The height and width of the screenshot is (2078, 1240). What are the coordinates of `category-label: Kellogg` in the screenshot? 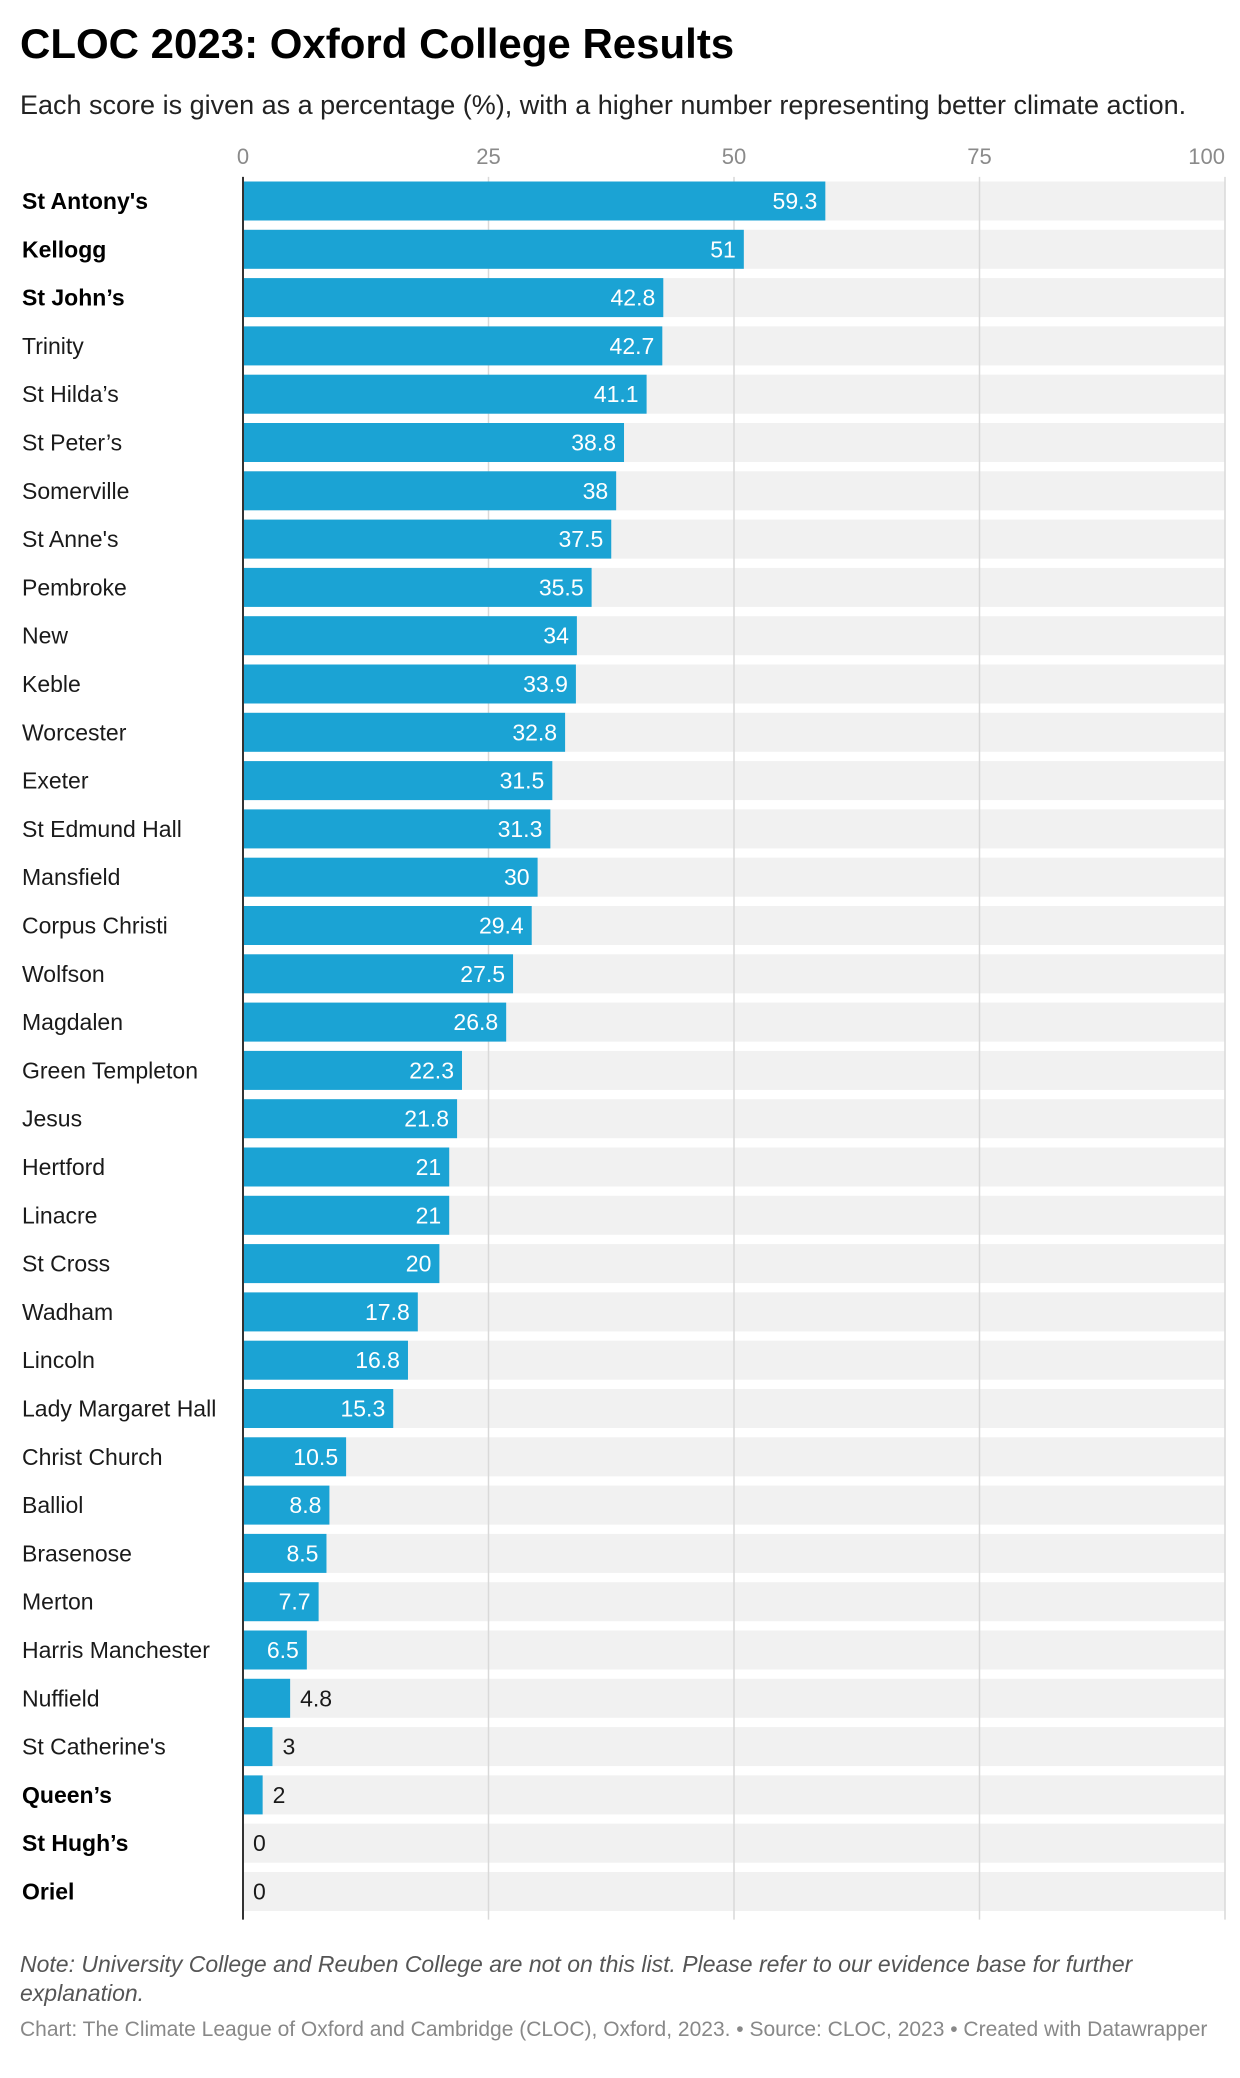 It's located at (64, 249).